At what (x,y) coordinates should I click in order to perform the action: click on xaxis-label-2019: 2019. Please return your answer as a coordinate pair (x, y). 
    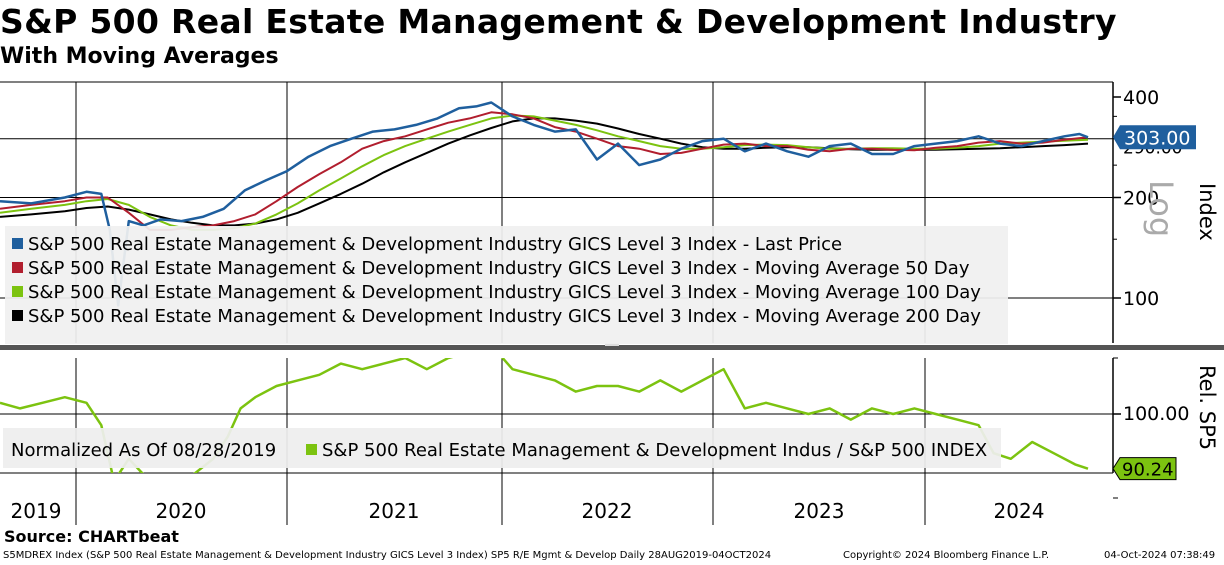
    Looking at the image, I should click on (36, 511).